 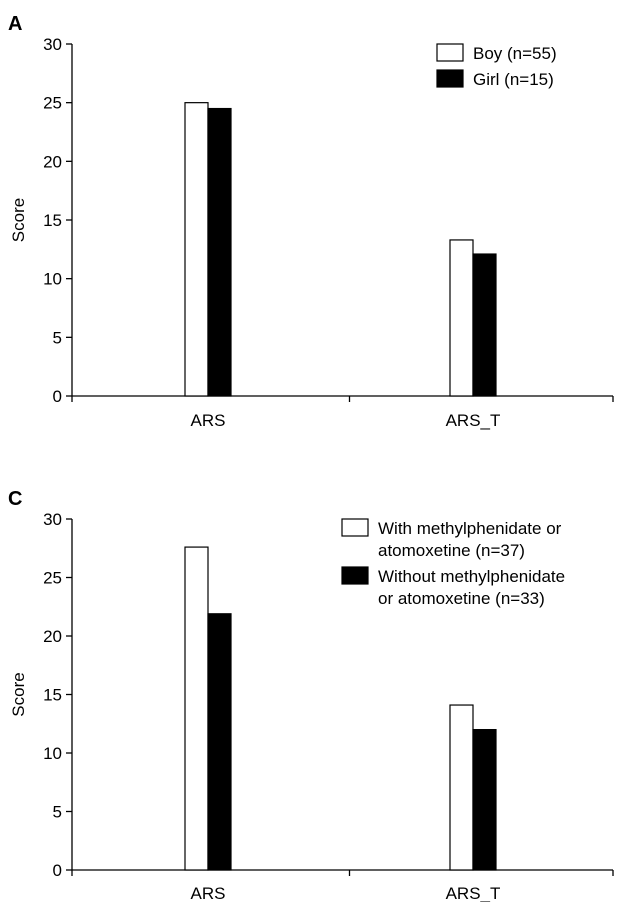 What do you see at coordinates (496, 66) in the screenshot?
I see `legend: Boy (n=55) Girl (n=15)` at bounding box center [496, 66].